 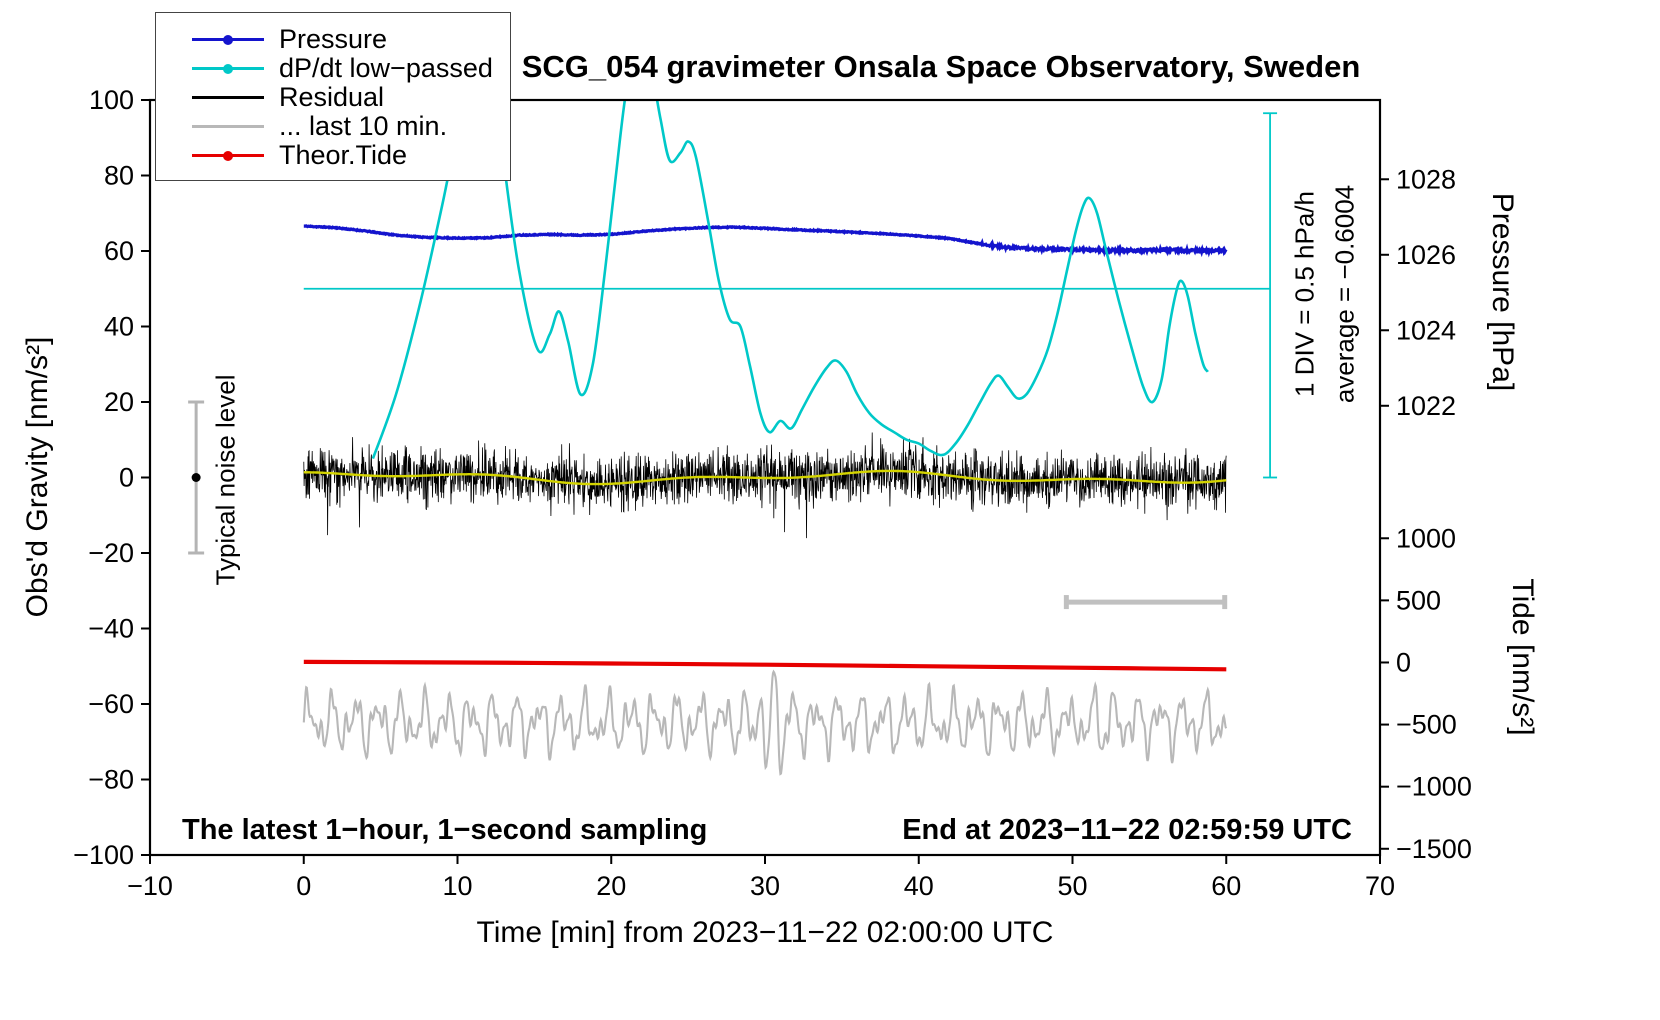 What do you see at coordinates (445, 830) in the screenshot?
I see `sampling-footnote: The latest 1−hour, 1−second sampling` at bounding box center [445, 830].